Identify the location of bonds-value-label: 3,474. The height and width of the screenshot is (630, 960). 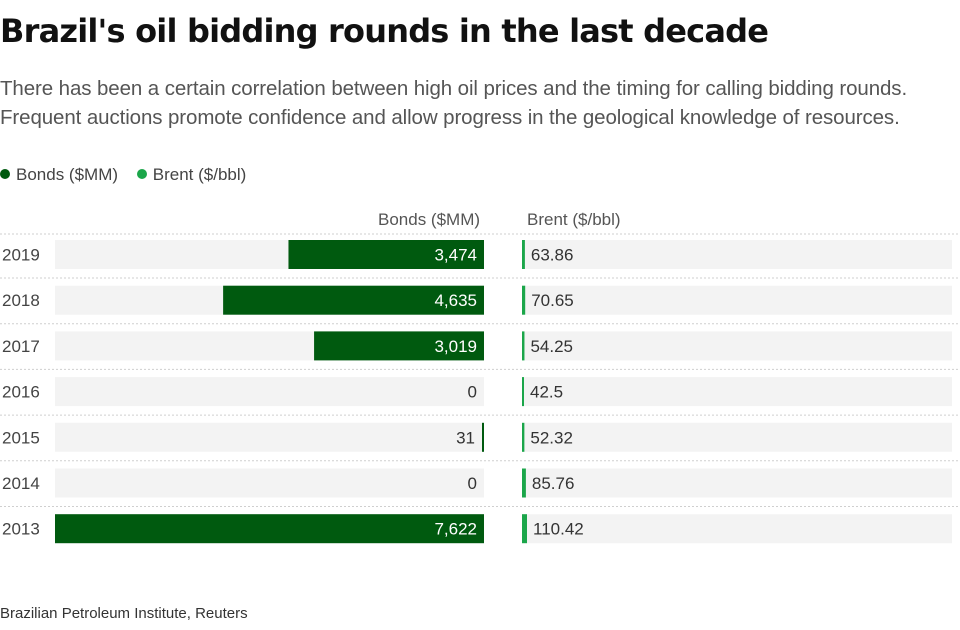
(455, 255).